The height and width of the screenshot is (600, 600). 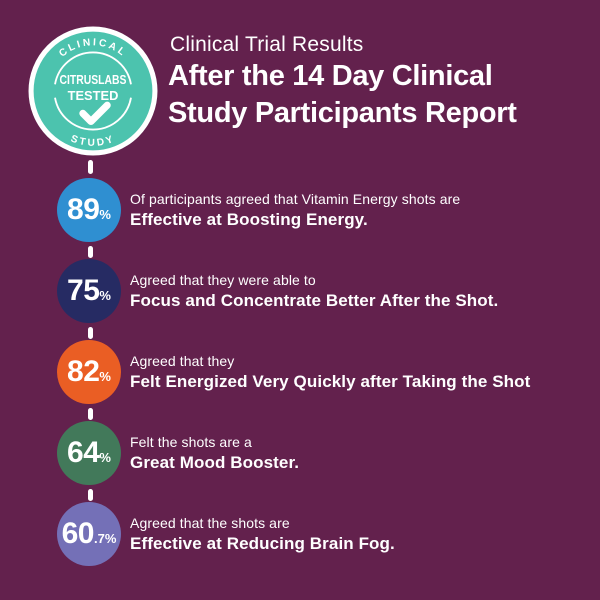 What do you see at coordinates (330, 76) in the screenshot?
I see `page-title-line1: After the 14 Day Clinical` at bounding box center [330, 76].